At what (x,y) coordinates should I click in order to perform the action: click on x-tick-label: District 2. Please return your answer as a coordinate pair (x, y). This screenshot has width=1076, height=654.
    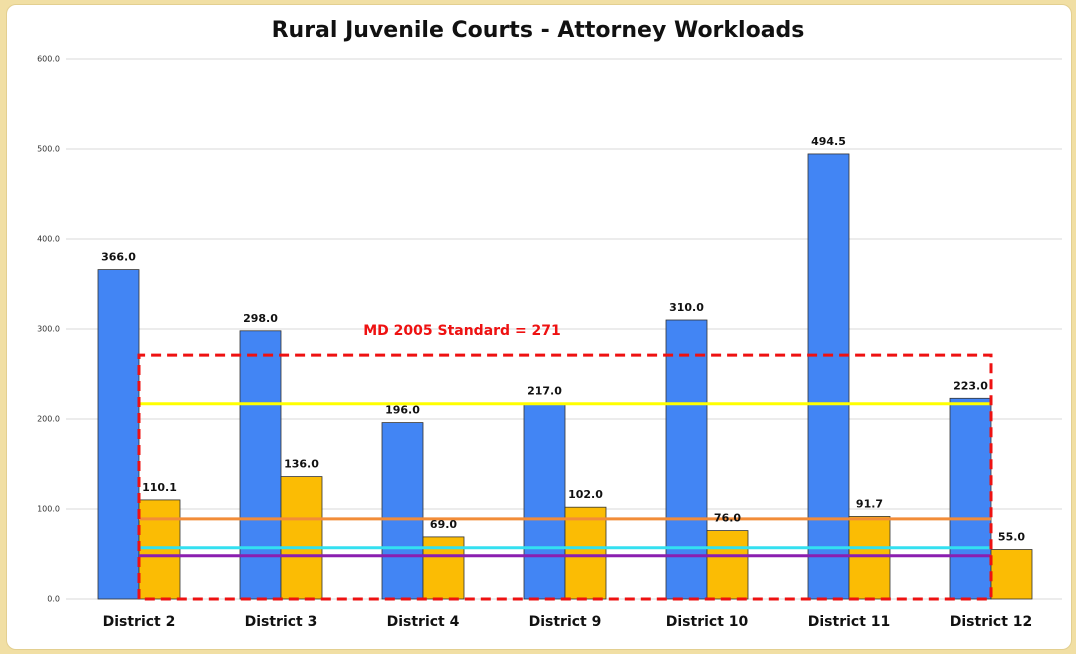
    Looking at the image, I should click on (139, 622).